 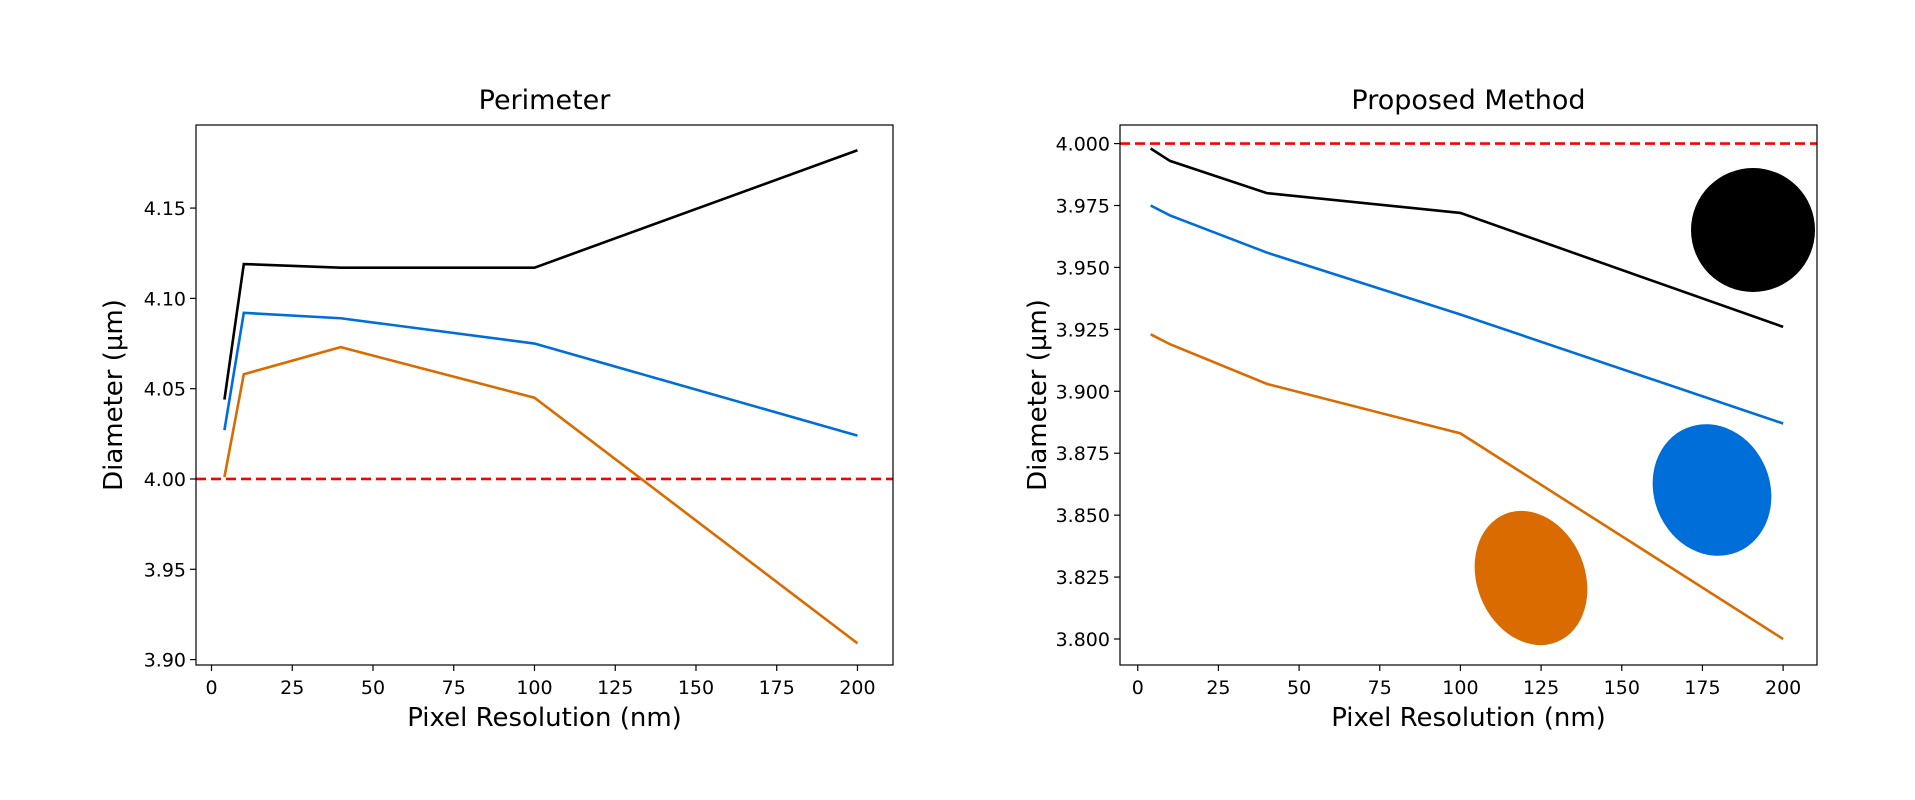 I want to click on orange-ellipse-shape-icon, so click(x=1531, y=578).